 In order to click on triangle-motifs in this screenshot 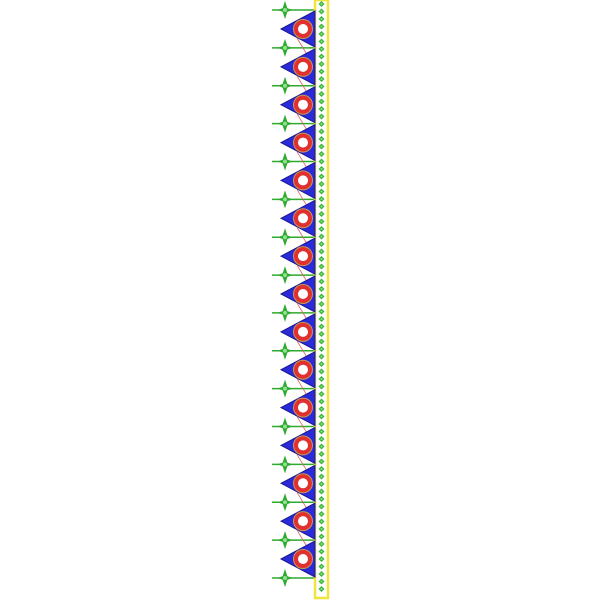, I will do `click(297, 294)`.